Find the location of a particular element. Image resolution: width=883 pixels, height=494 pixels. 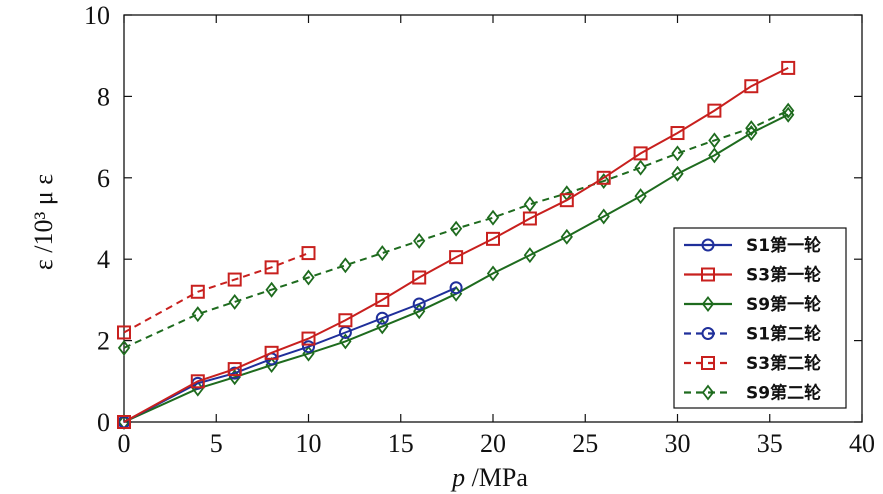

legend-box is located at coordinates (760, 318).